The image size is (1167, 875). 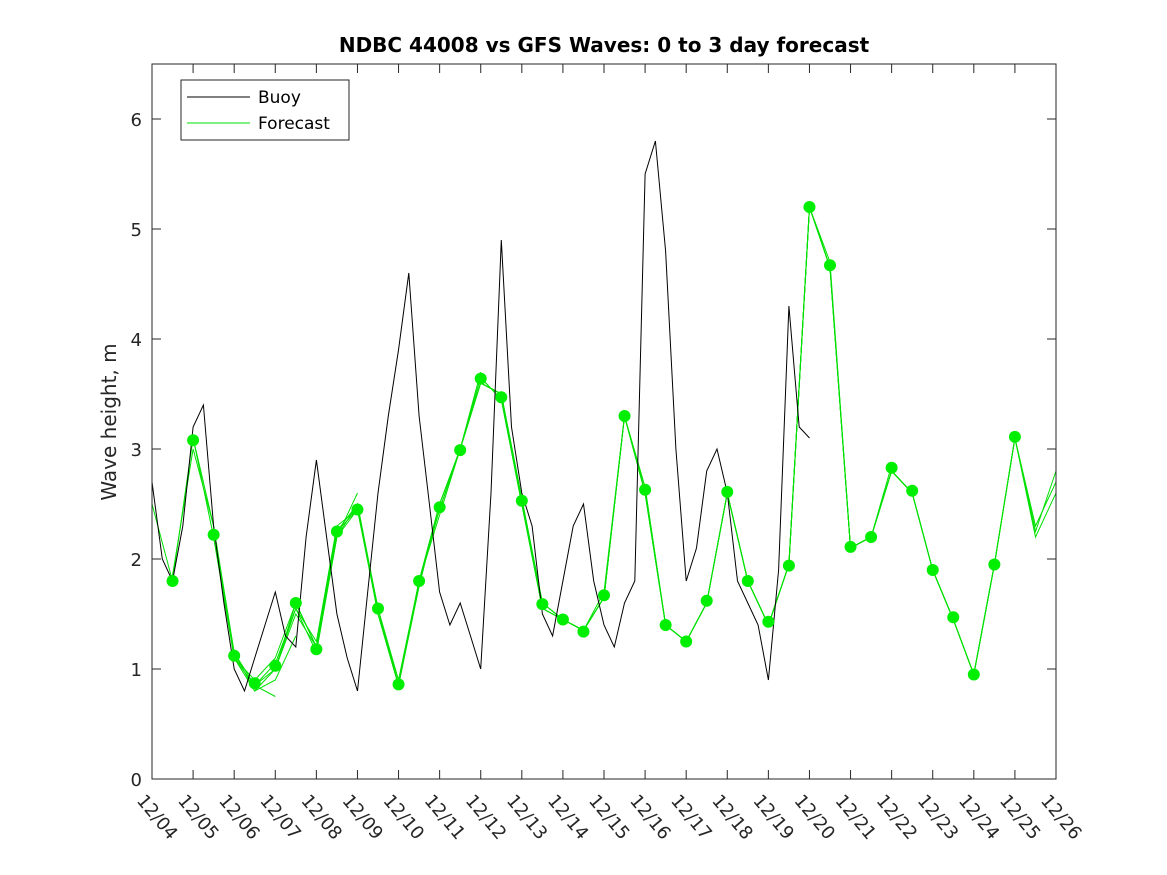 I want to click on y-tick-label: 4, so click(x=136, y=340).